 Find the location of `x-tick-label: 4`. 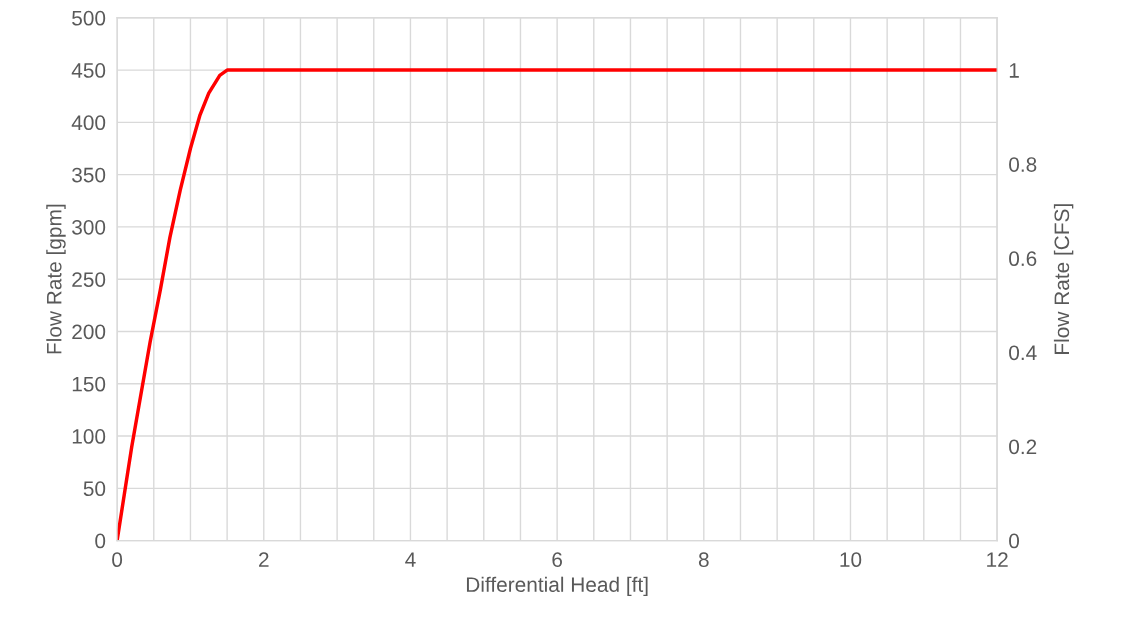

x-tick-label: 4 is located at coordinates (410, 559).